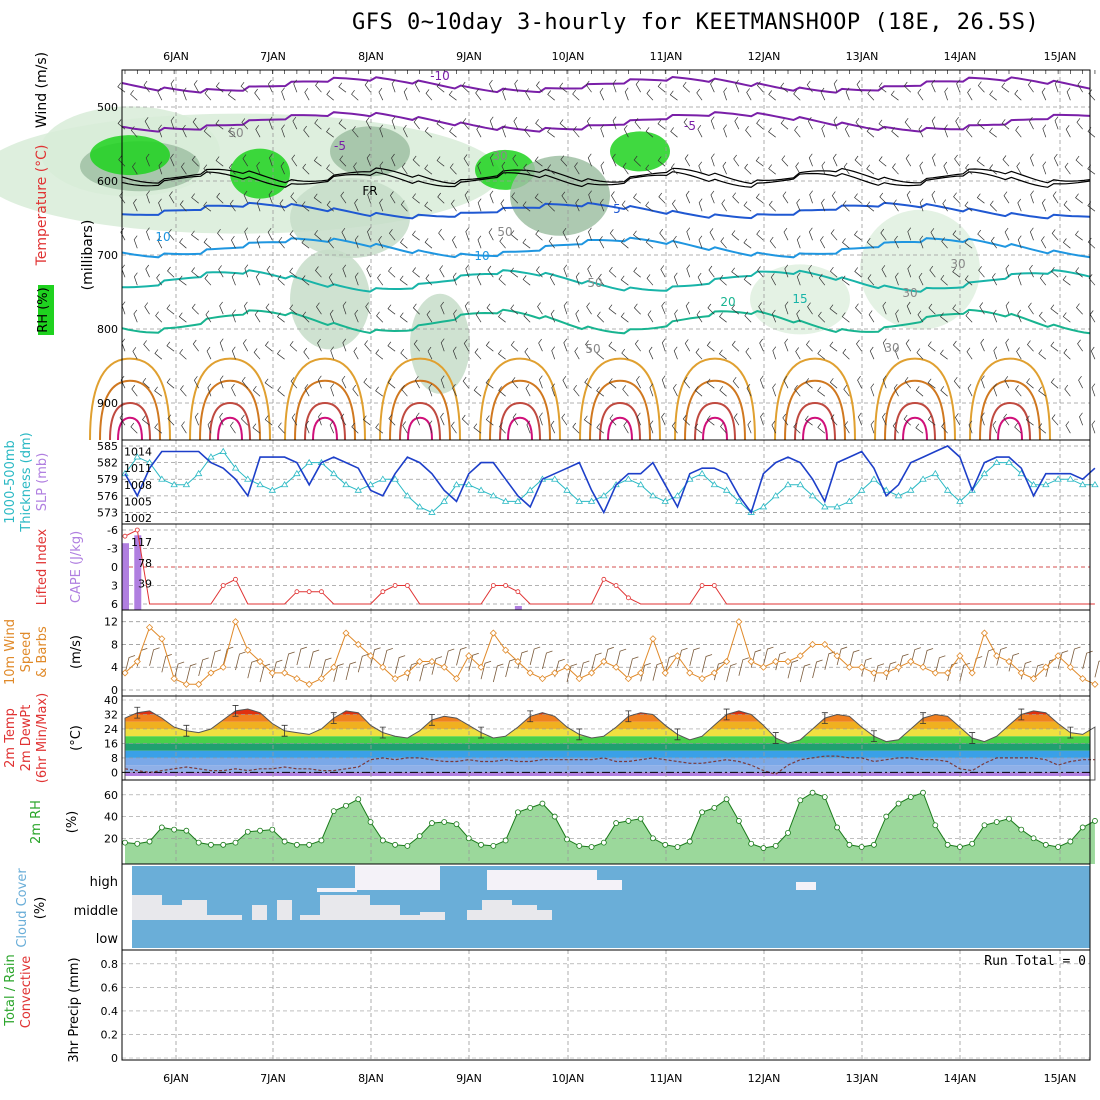  Describe the element at coordinates (130, 155) in the screenshot. I see `rh-shading` at that location.